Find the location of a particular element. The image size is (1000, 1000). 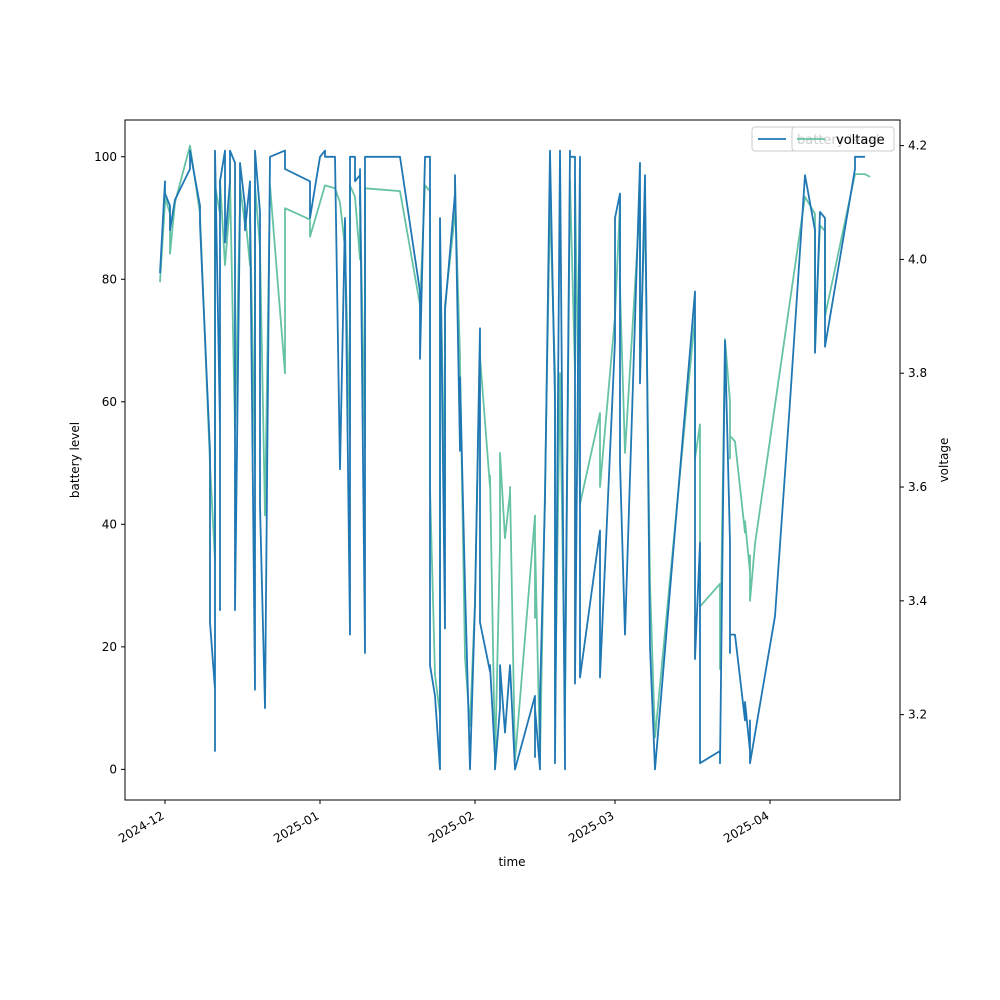

legend-box-right is located at coordinates (843, 139).